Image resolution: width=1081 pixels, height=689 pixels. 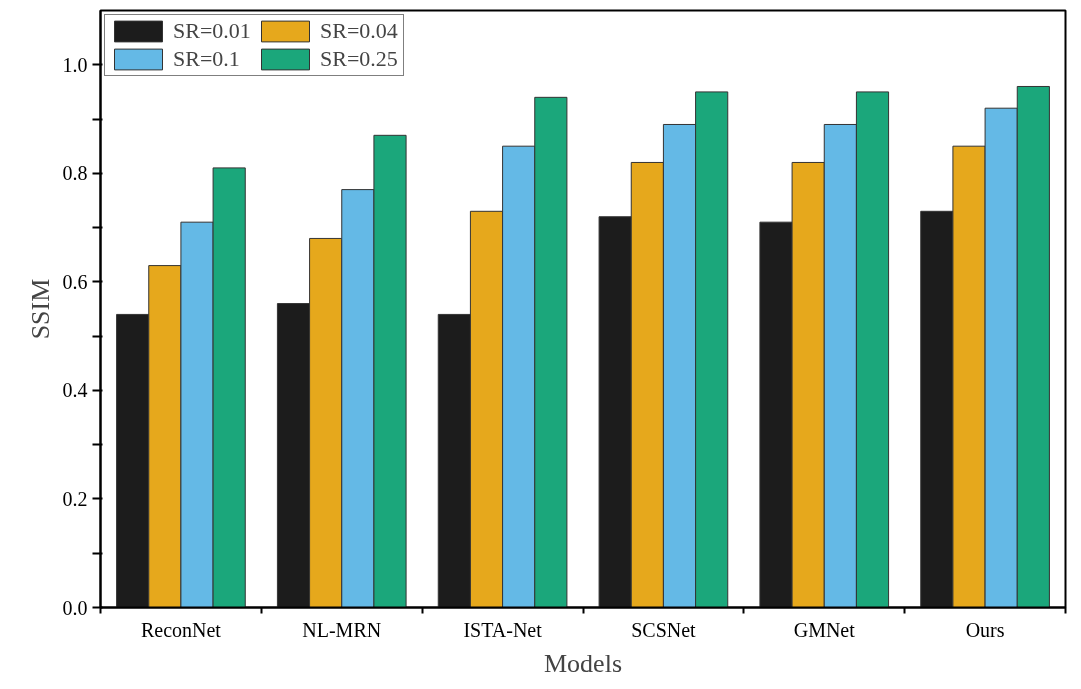 What do you see at coordinates (40, 309) in the screenshot?
I see `y-axis-title: SSIM` at bounding box center [40, 309].